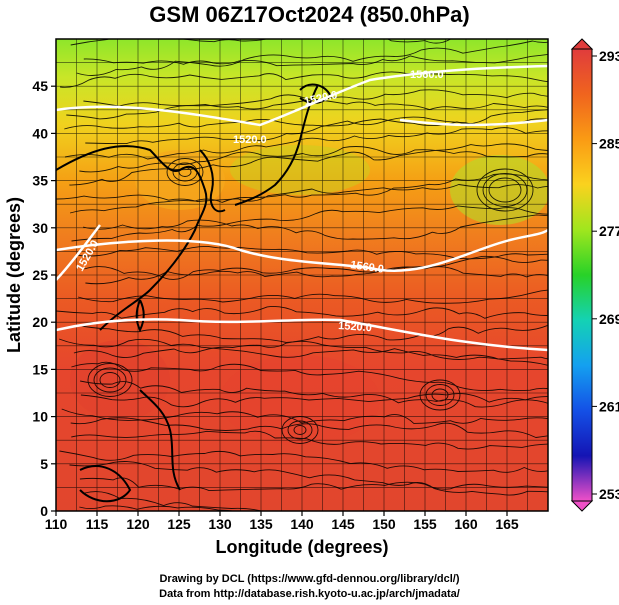 The height and width of the screenshot is (605, 619). I want to click on colorbar-top-arrow, so click(582, 44).